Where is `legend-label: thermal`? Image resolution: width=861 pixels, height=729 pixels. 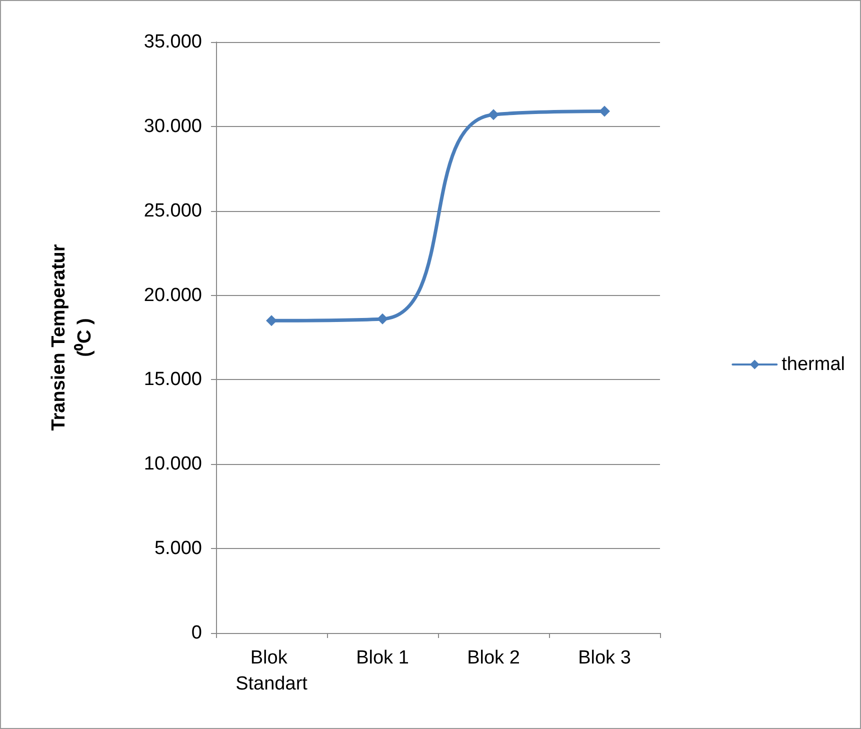
legend-label: thermal is located at coordinates (814, 364).